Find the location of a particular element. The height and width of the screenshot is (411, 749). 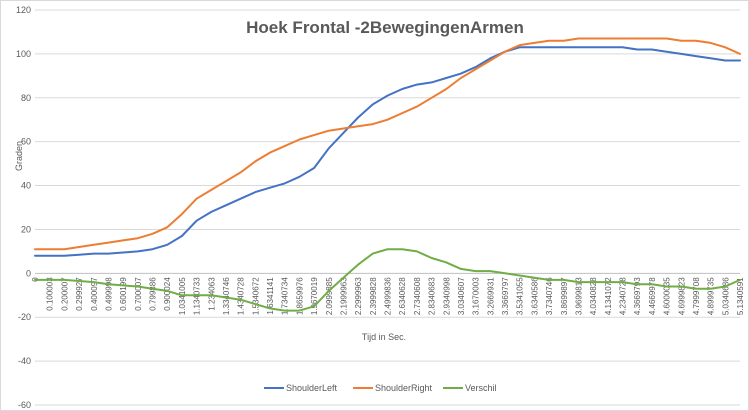

legend-label-verschil: Verschil is located at coordinates (481, 388).